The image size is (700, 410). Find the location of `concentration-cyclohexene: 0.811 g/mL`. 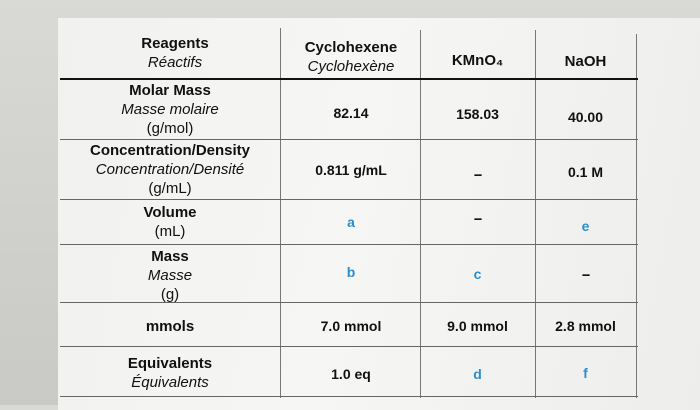

concentration-cyclohexene: 0.811 g/mL is located at coordinates (351, 170).